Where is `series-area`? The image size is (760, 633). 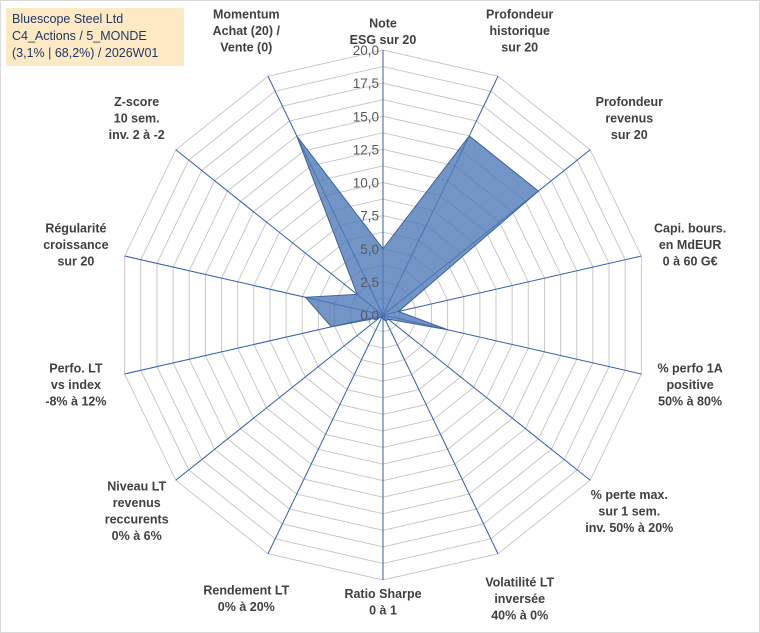 series-area is located at coordinates (418, 233).